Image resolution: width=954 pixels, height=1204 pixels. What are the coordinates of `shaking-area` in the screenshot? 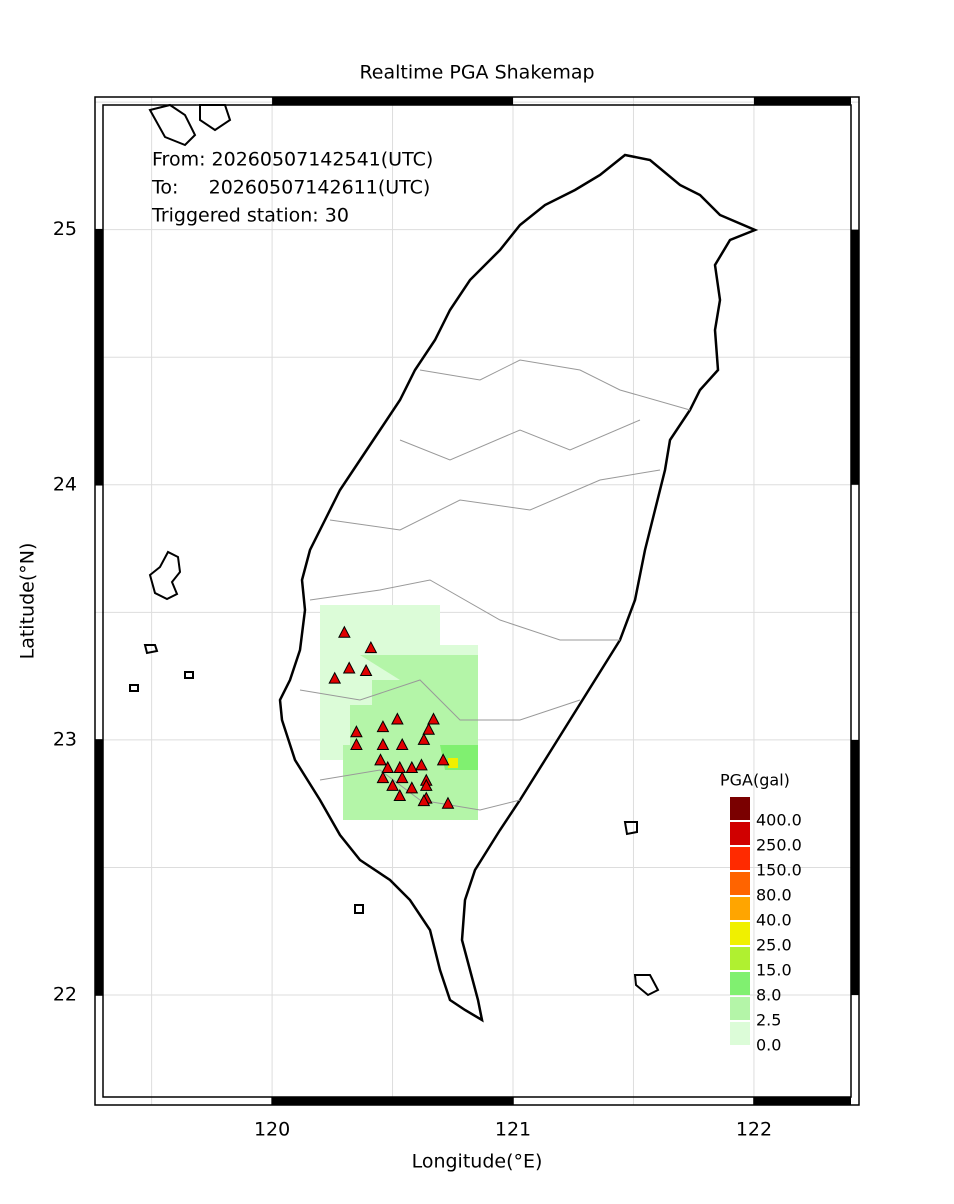 It's located at (399, 712).